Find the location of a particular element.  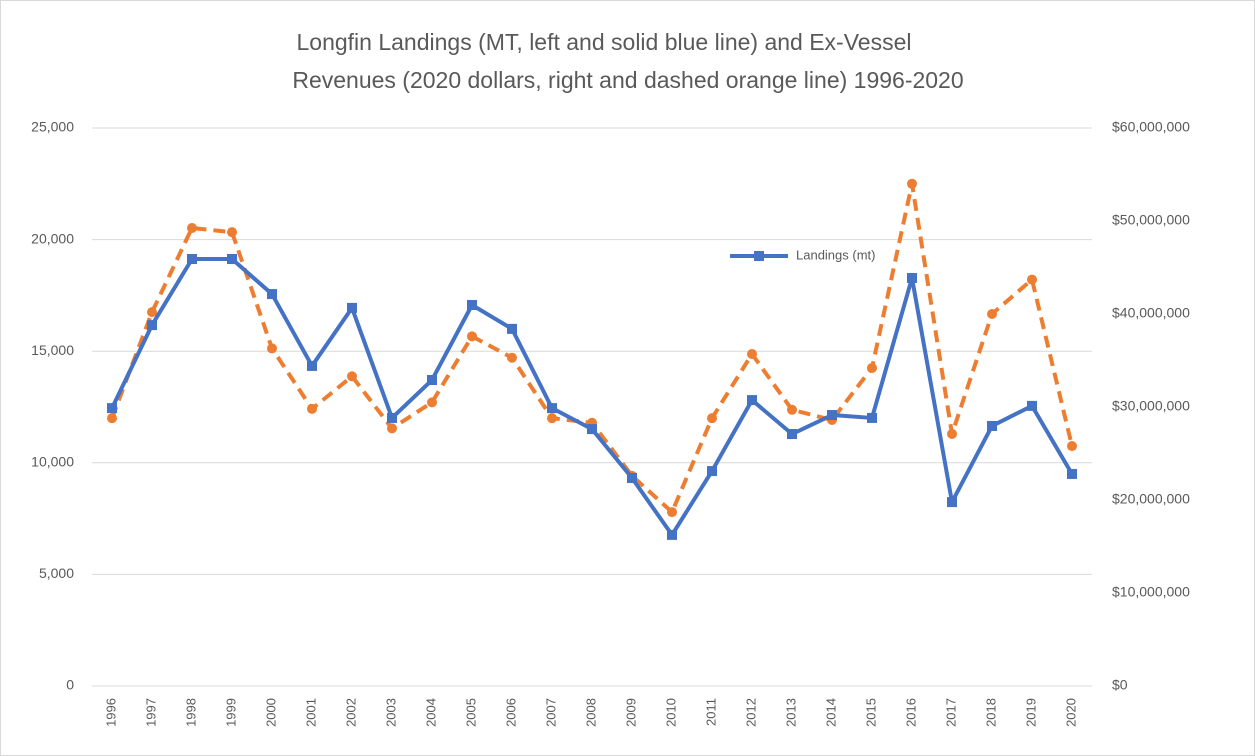

x-tick-label: 2018 is located at coordinates (990, 712).